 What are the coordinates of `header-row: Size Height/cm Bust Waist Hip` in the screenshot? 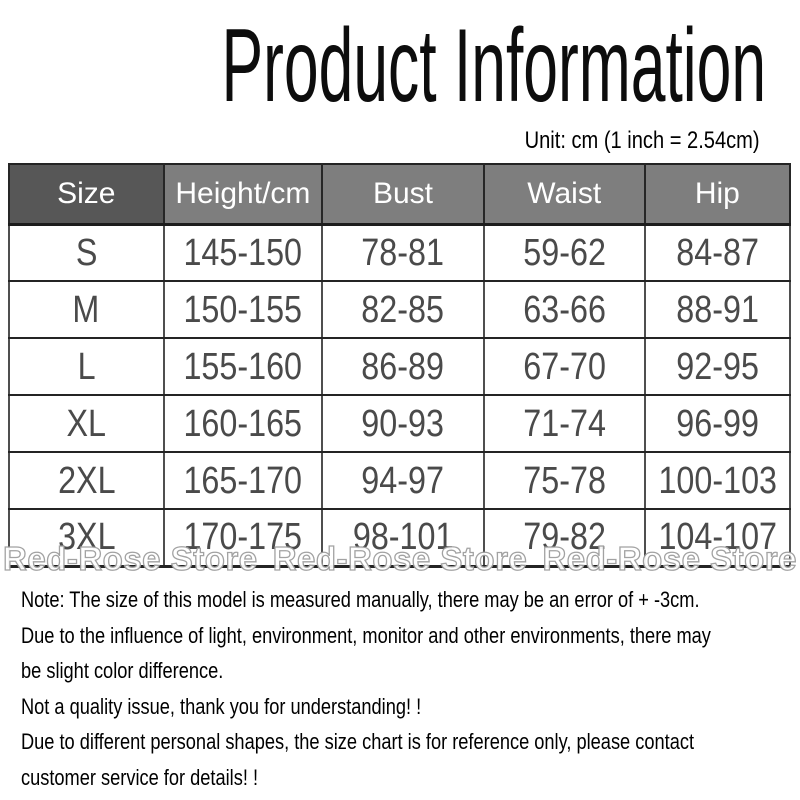 It's located at (400, 194).